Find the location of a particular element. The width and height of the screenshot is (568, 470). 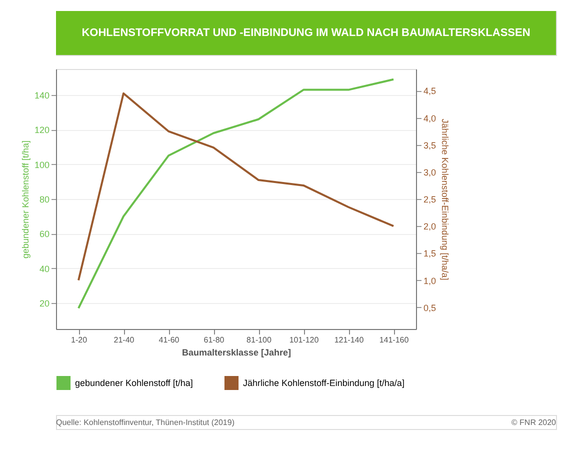

y2-axis-title: Jährliche Kohlenstoff-Einbindung [t/ha/a] is located at coordinates (445, 199).